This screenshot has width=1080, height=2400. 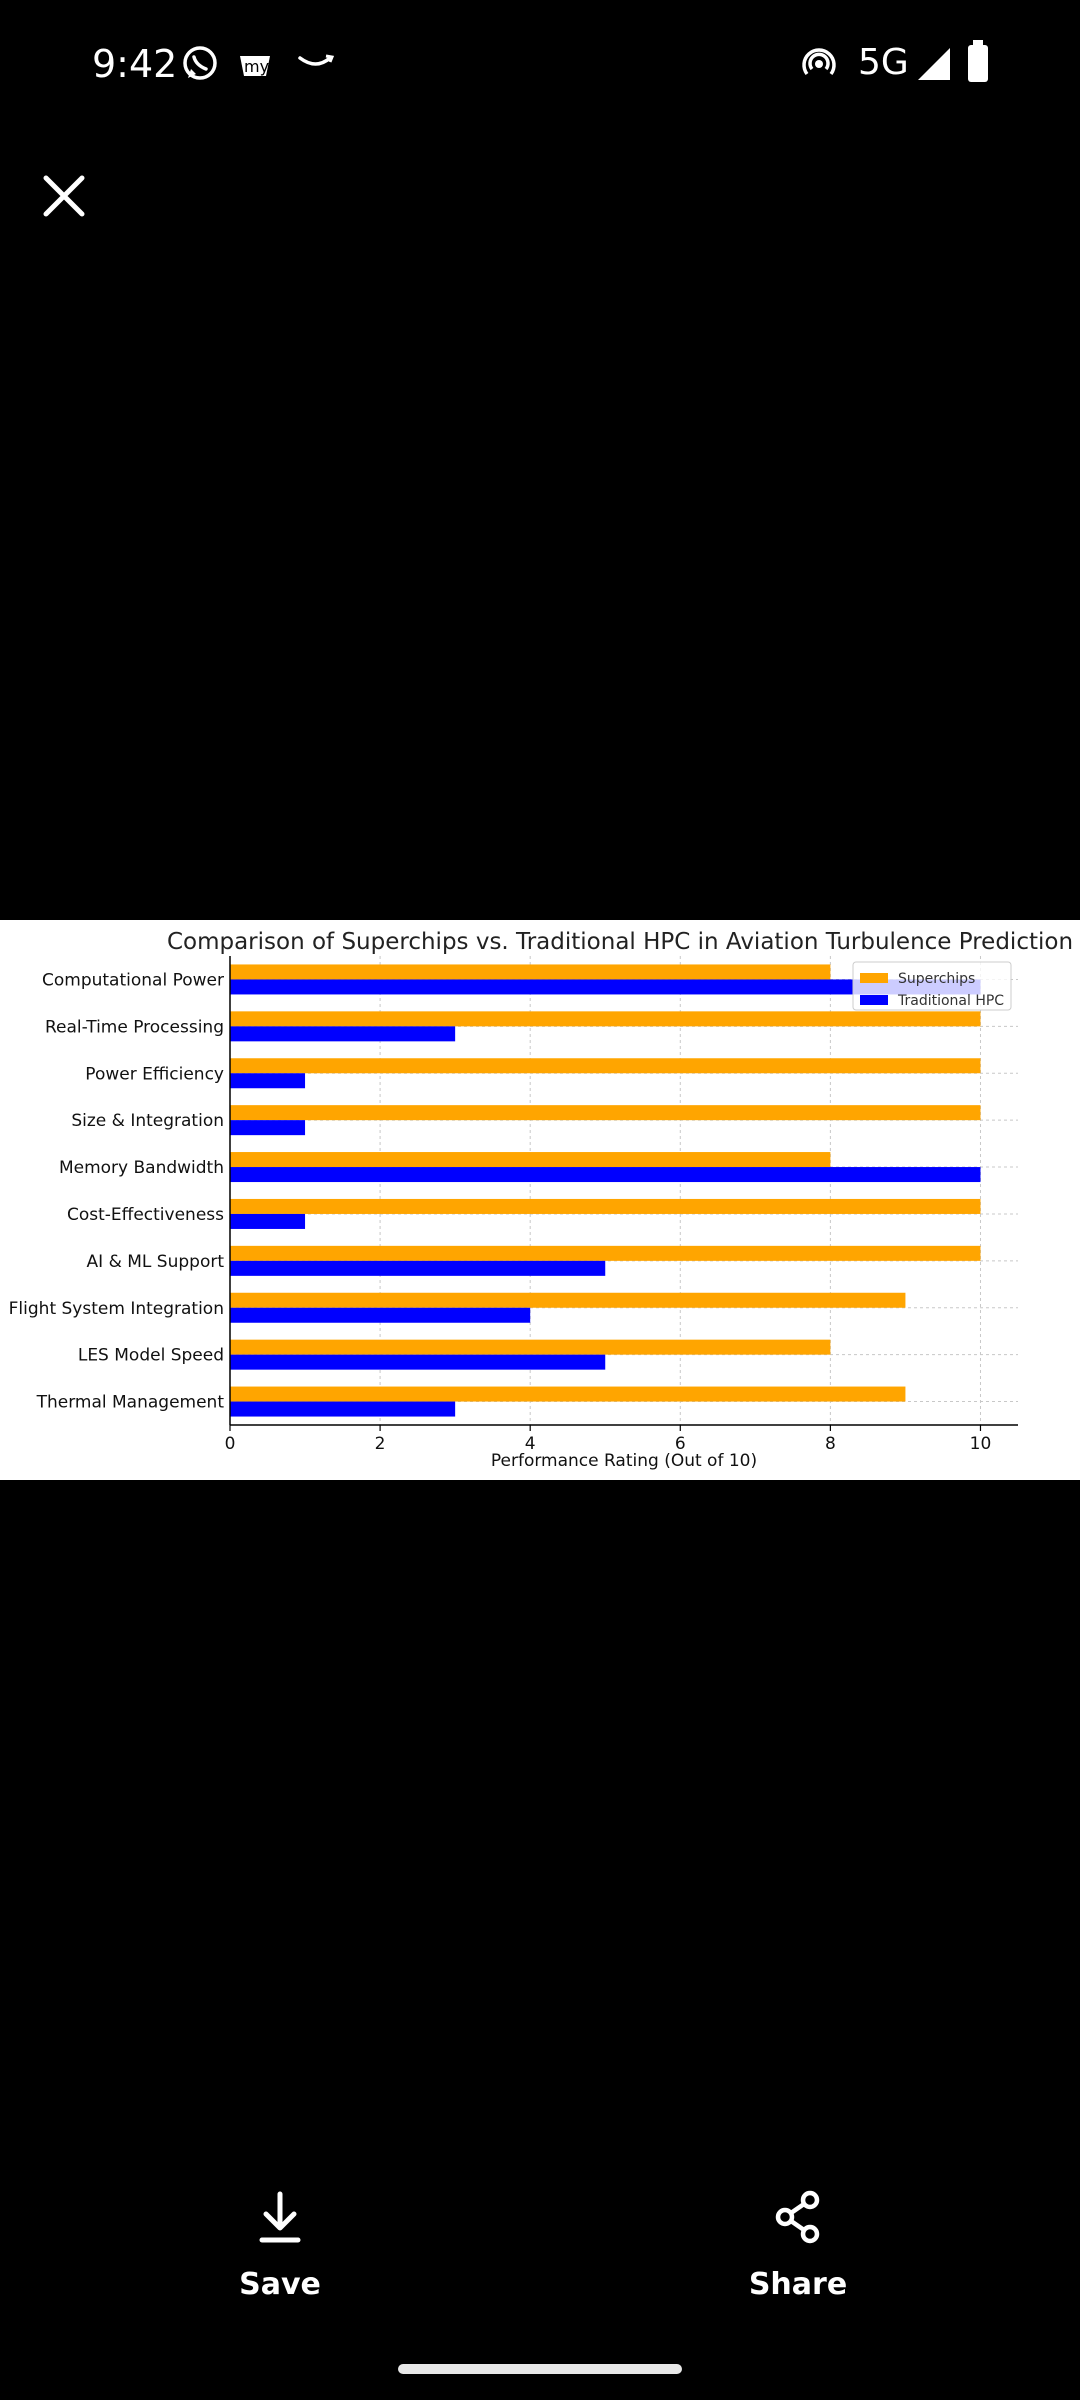 I want to click on share-button: Share, so click(x=798, y=2246).